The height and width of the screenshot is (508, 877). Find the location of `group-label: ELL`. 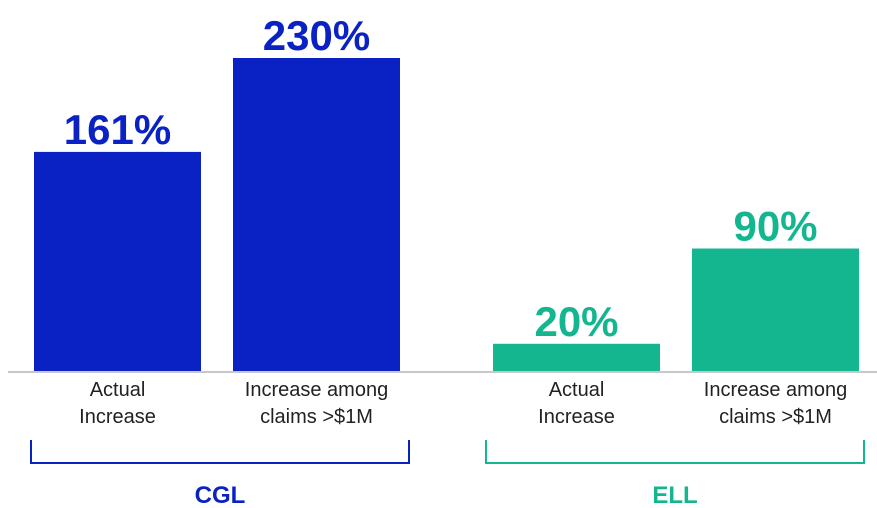

group-label: ELL is located at coordinates (674, 495).